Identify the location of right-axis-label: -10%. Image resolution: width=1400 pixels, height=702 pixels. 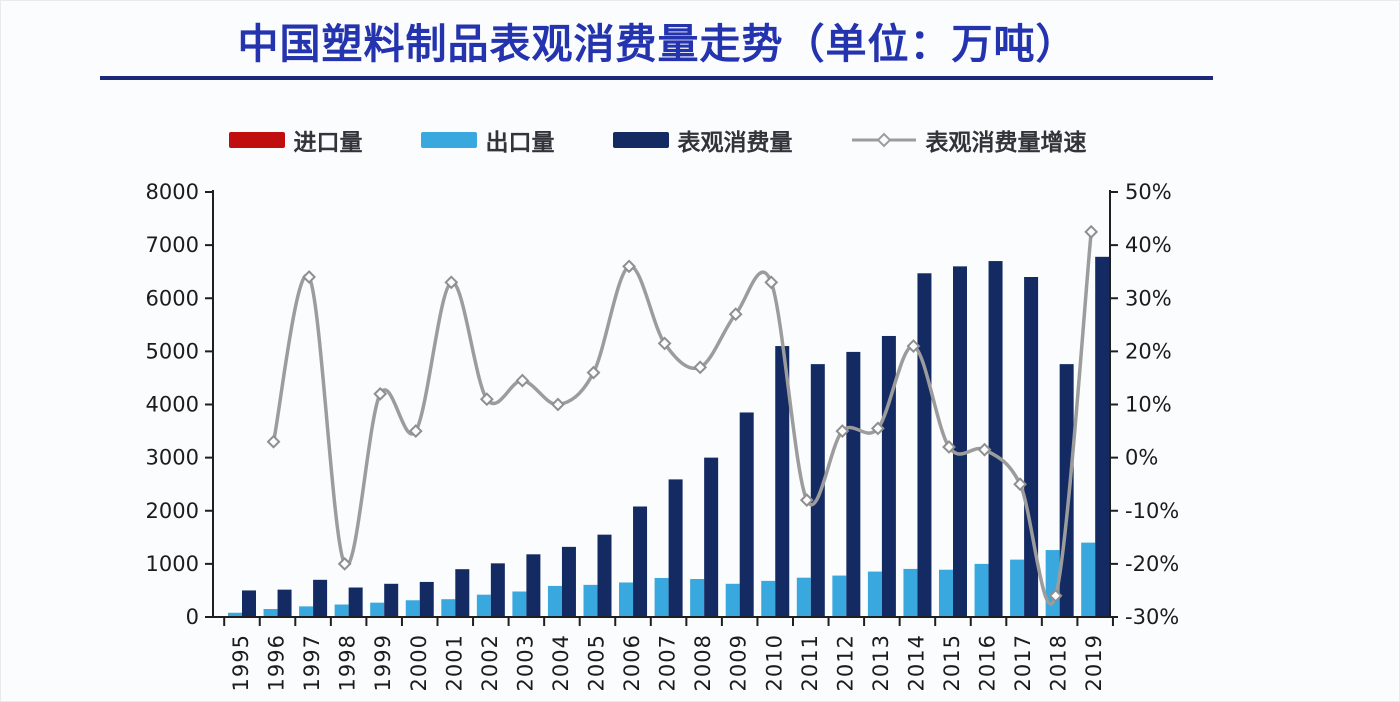
(1152, 511).